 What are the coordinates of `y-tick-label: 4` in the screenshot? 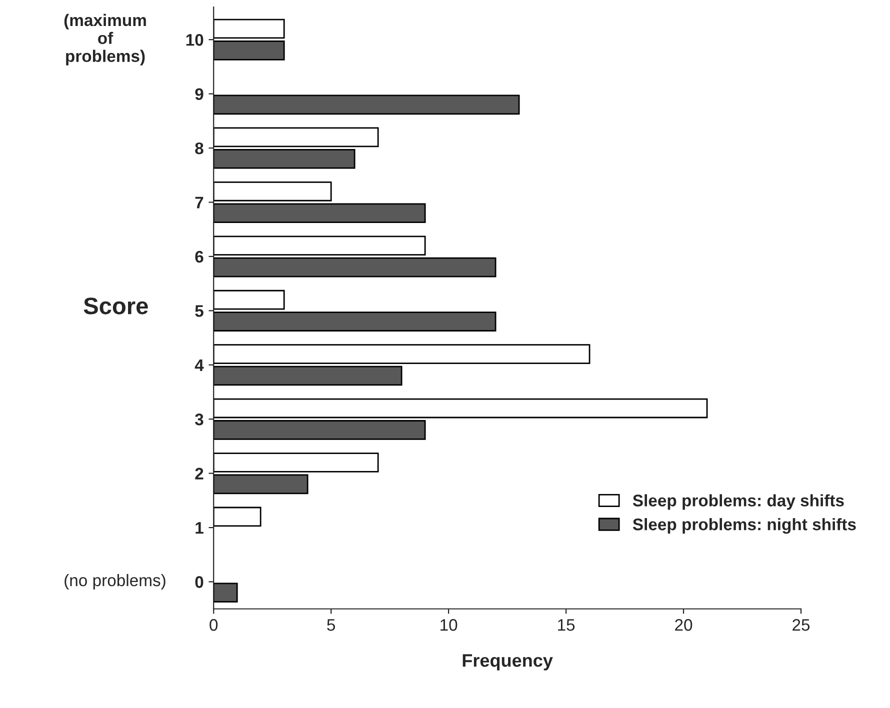 It's located at (199, 365).